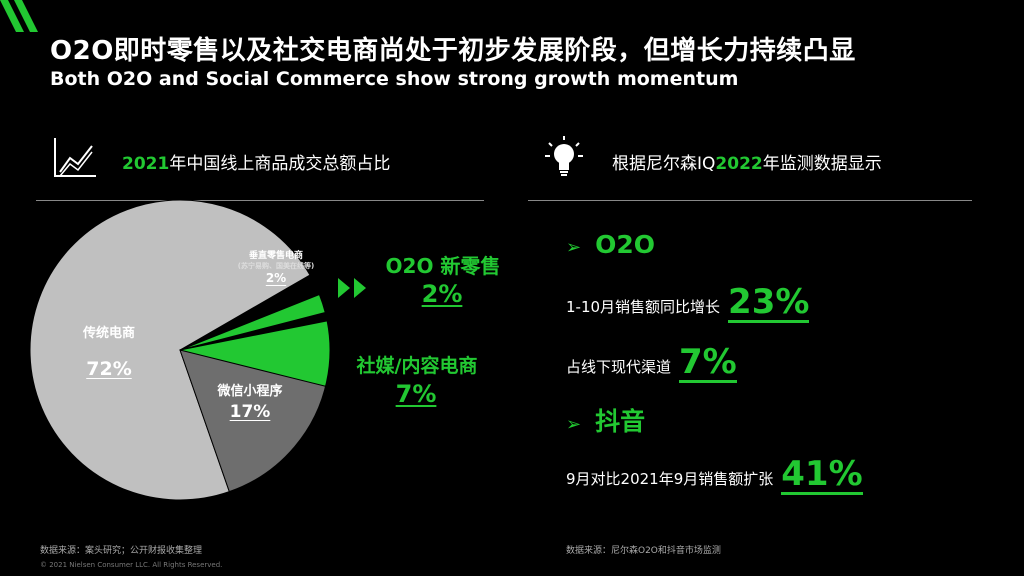 The image size is (1024, 576). What do you see at coordinates (170, 350) in the screenshot?
I see `pie-slice-traditional` at bounding box center [170, 350].